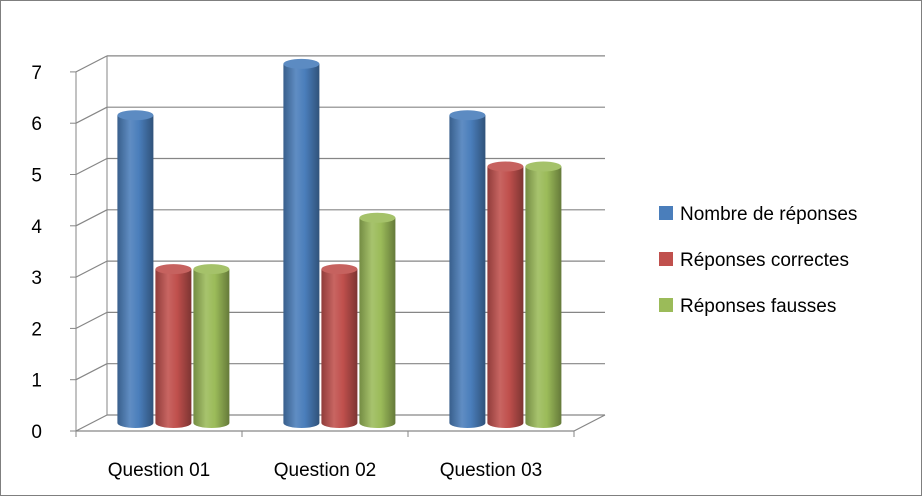 The width and height of the screenshot is (922, 497). What do you see at coordinates (589, 423) in the screenshot?
I see `floor-right-edge` at bounding box center [589, 423].